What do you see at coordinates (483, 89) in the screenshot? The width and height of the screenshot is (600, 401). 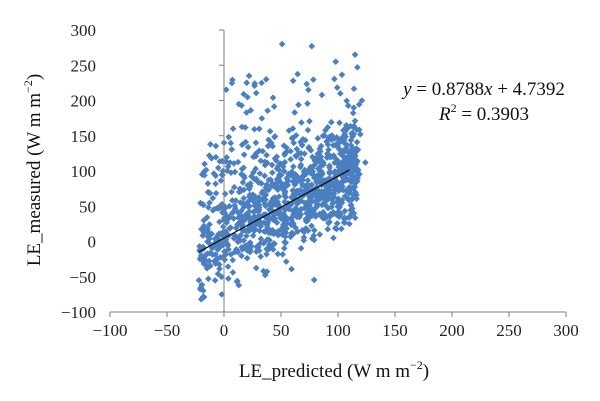 I see `trendline-equation: y = 0.8788x + 4.7392` at bounding box center [483, 89].